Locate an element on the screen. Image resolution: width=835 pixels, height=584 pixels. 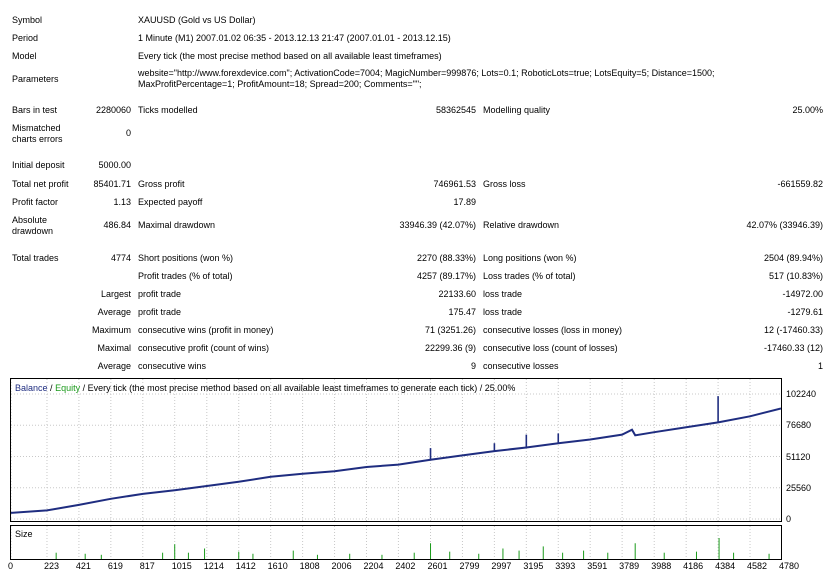
x-tick-label: 2006 is located at coordinates (341, 566).